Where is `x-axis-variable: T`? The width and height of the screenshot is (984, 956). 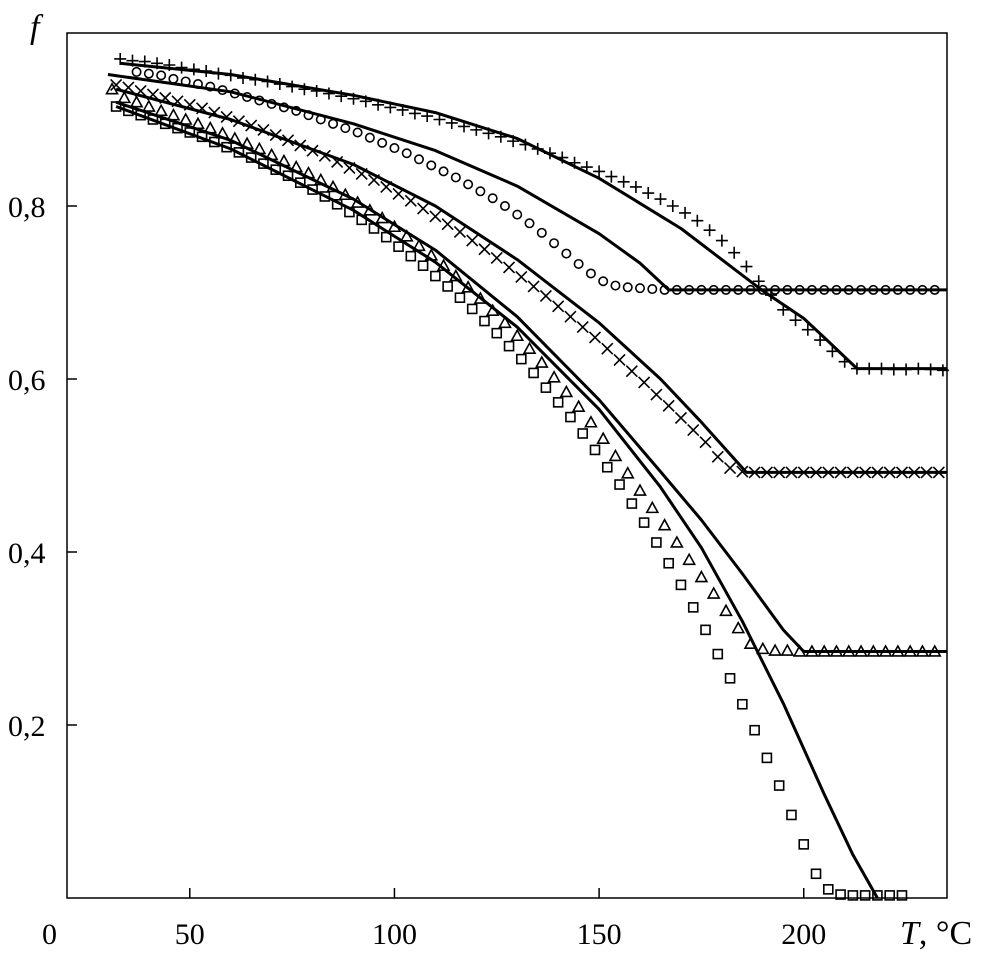
x-axis-variable: T is located at coordinates (910, 933).